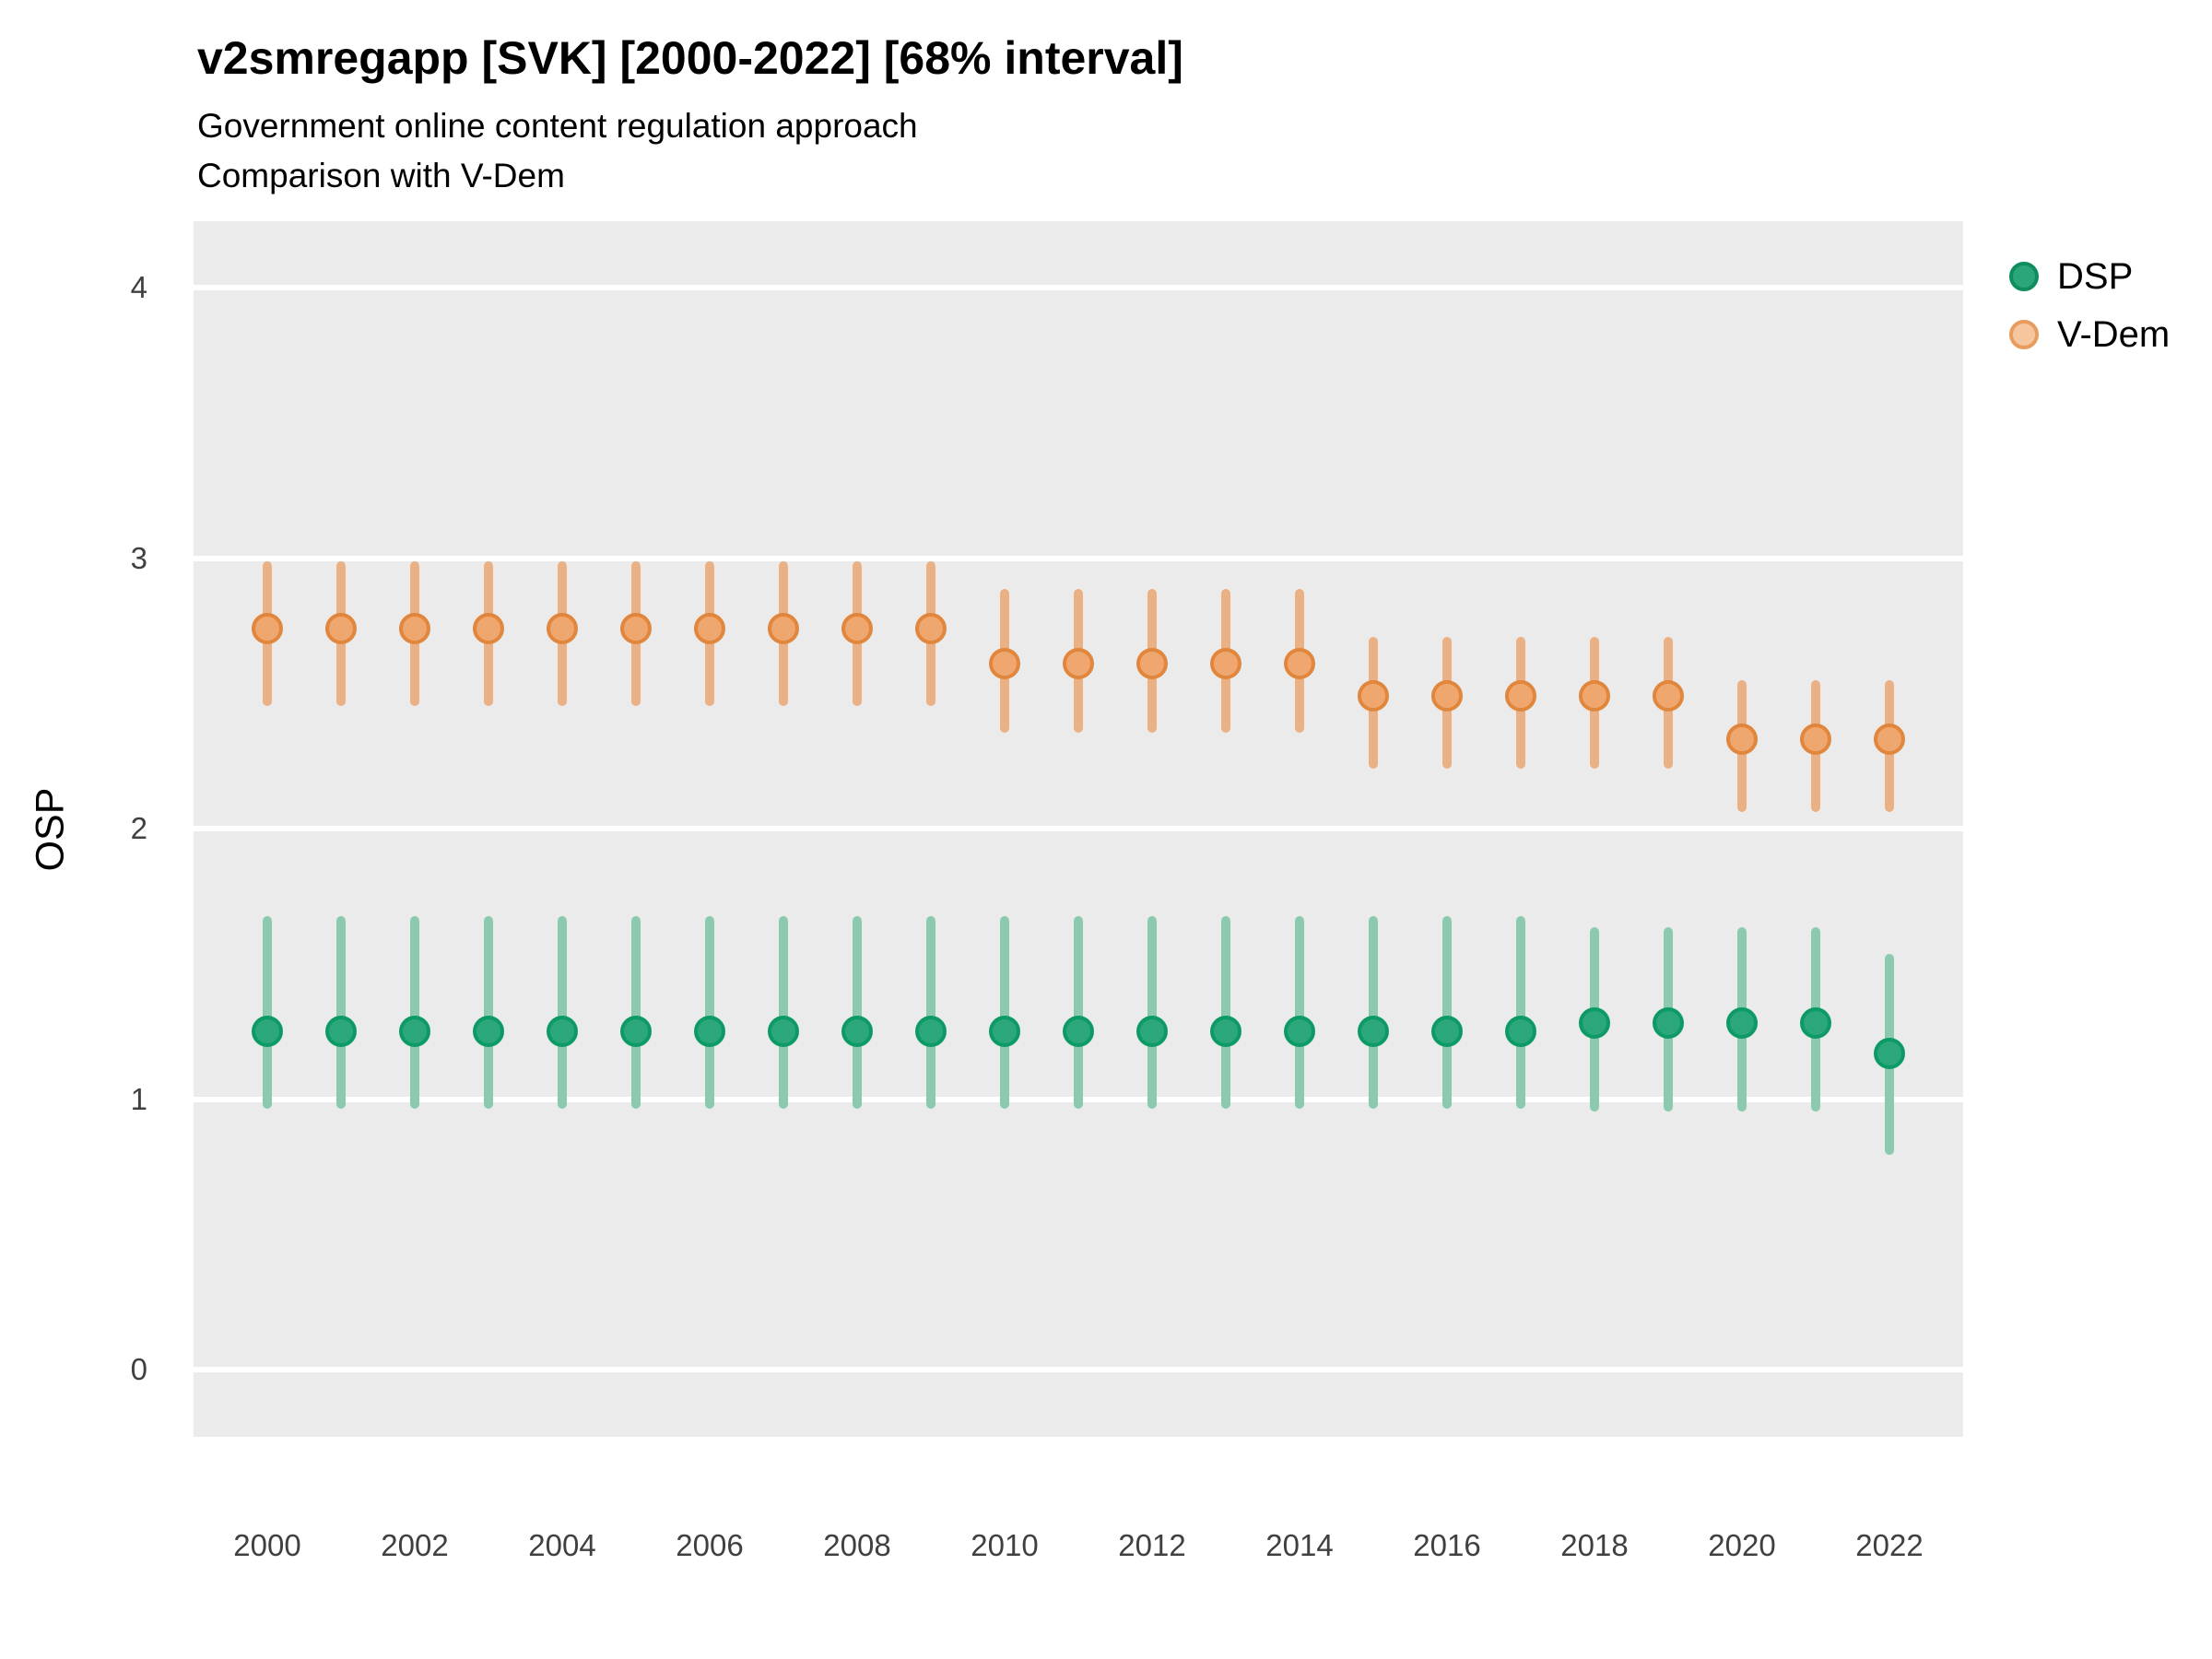 The height and width of the screenshot is (1659, 2212). What do you see at coordinates (1225, 663) in the screenshot?
I see `vdem-point-2013` at bounding box center [1225, 663].